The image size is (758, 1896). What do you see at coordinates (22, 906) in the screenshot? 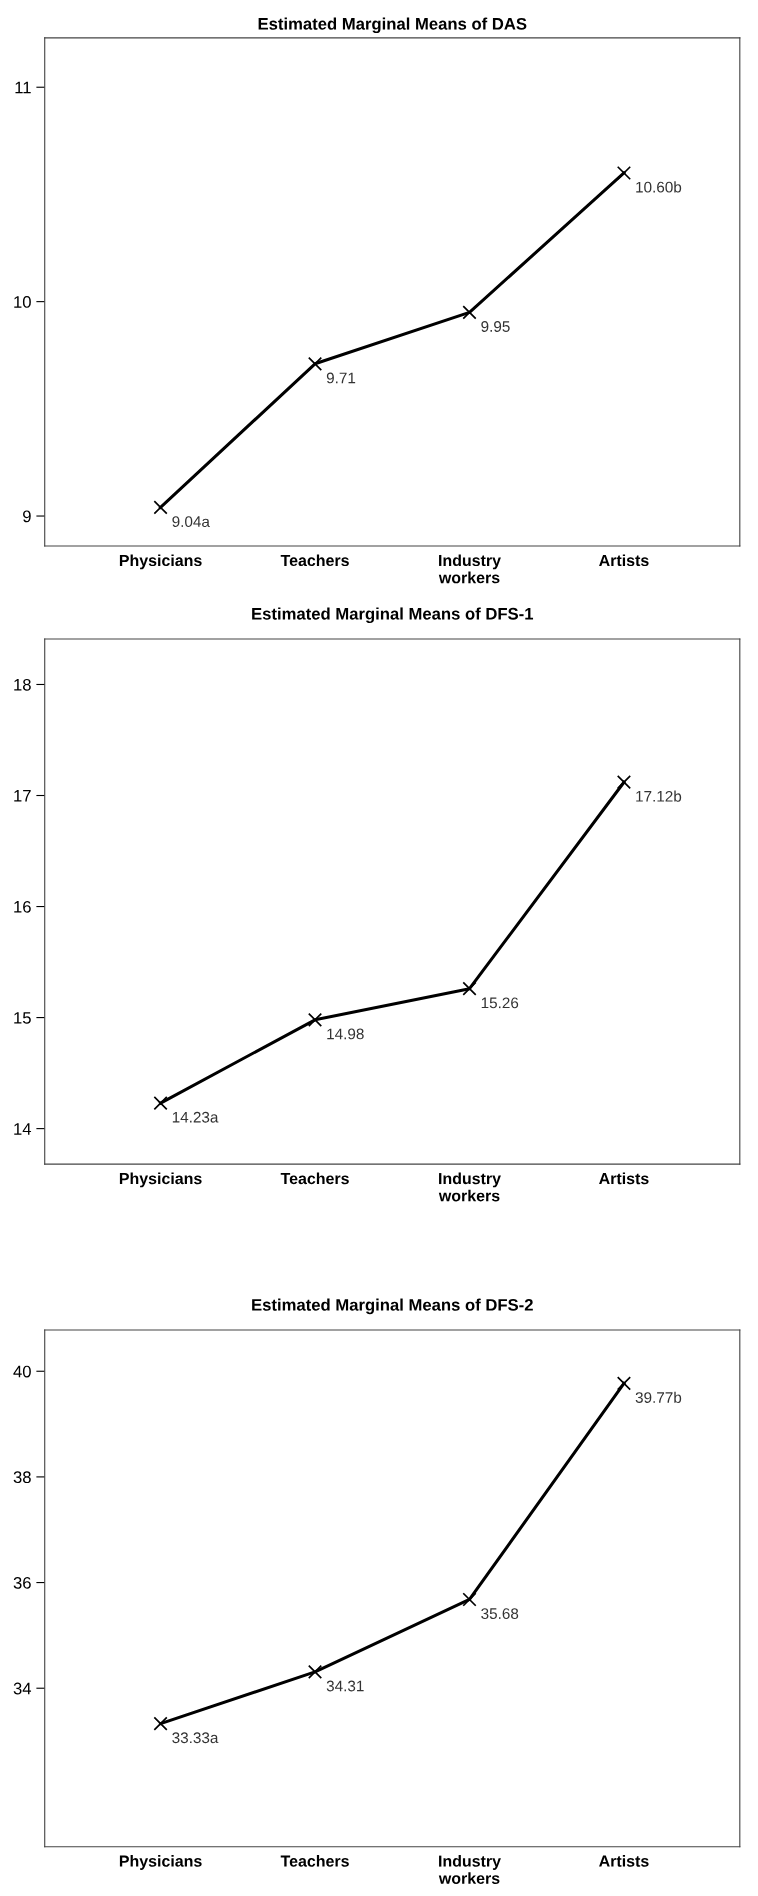
I see `y-tick-label: 16` at bounding box center [22, 906].